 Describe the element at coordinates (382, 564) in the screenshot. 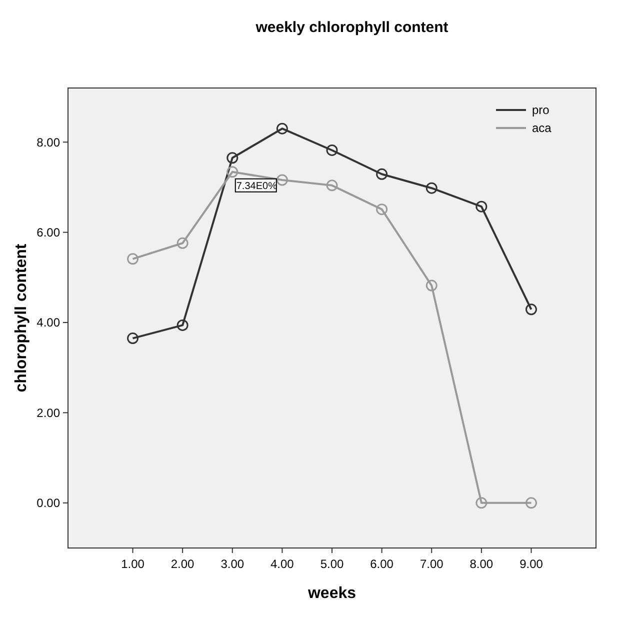

I see `x-tick-label: 6.00` at that location.